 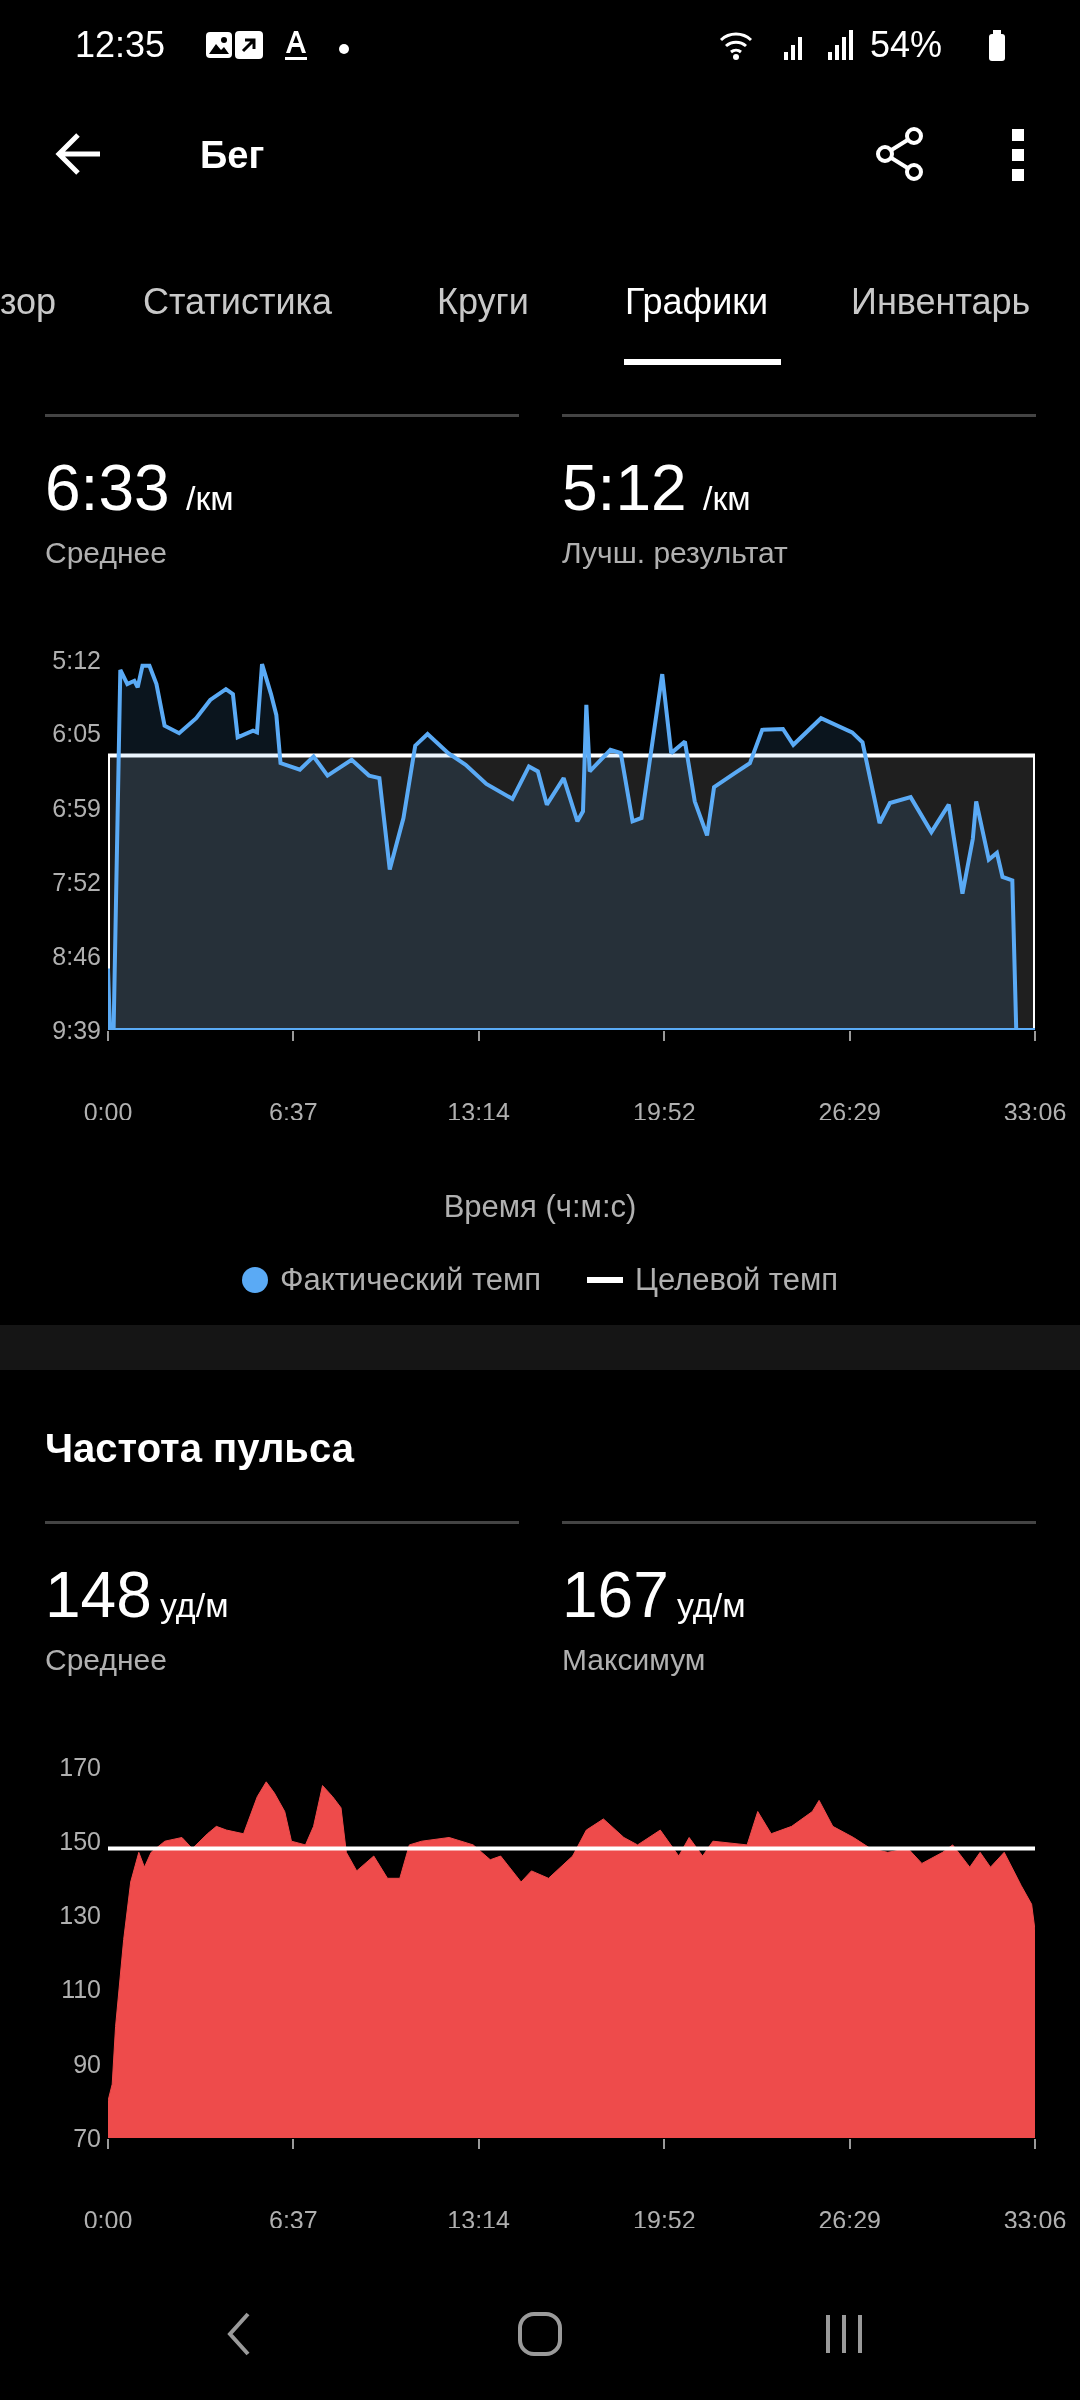 I want to click on text: 6:33, so click(x=107, y=488).